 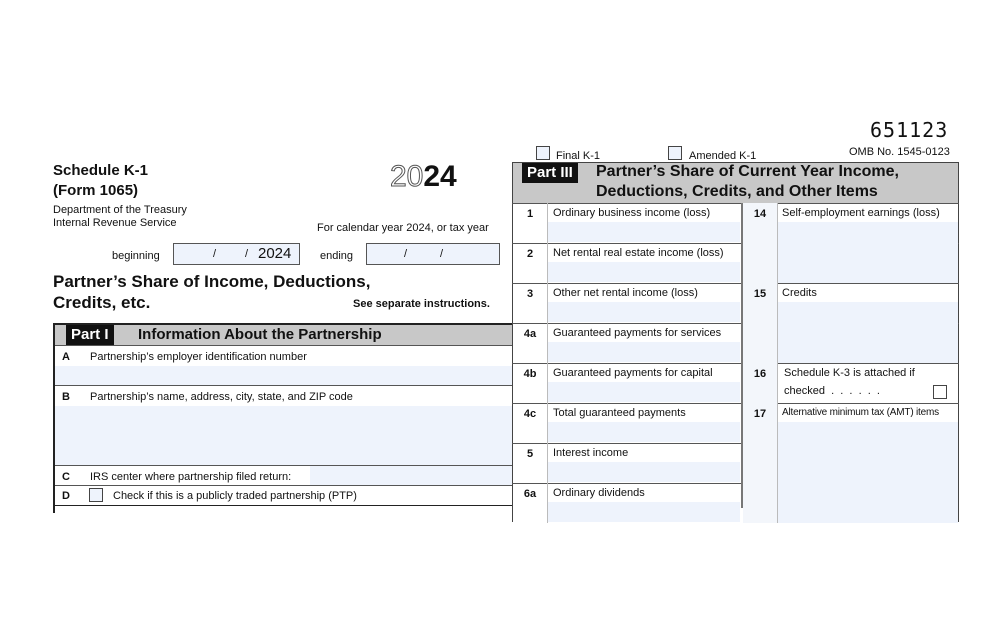 I want to click on line-label: Net rental real estate income (loss), so click(x=638, y=253).